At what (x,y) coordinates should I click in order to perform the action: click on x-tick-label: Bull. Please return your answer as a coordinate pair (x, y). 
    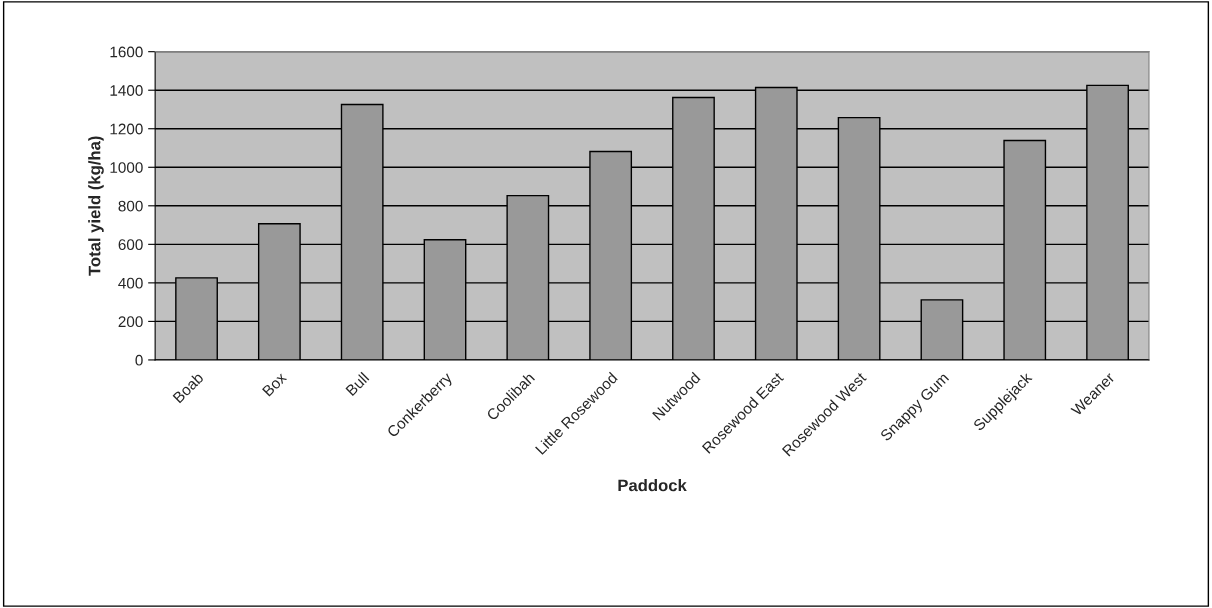
    Looking at the image, I should click on (357, 384).